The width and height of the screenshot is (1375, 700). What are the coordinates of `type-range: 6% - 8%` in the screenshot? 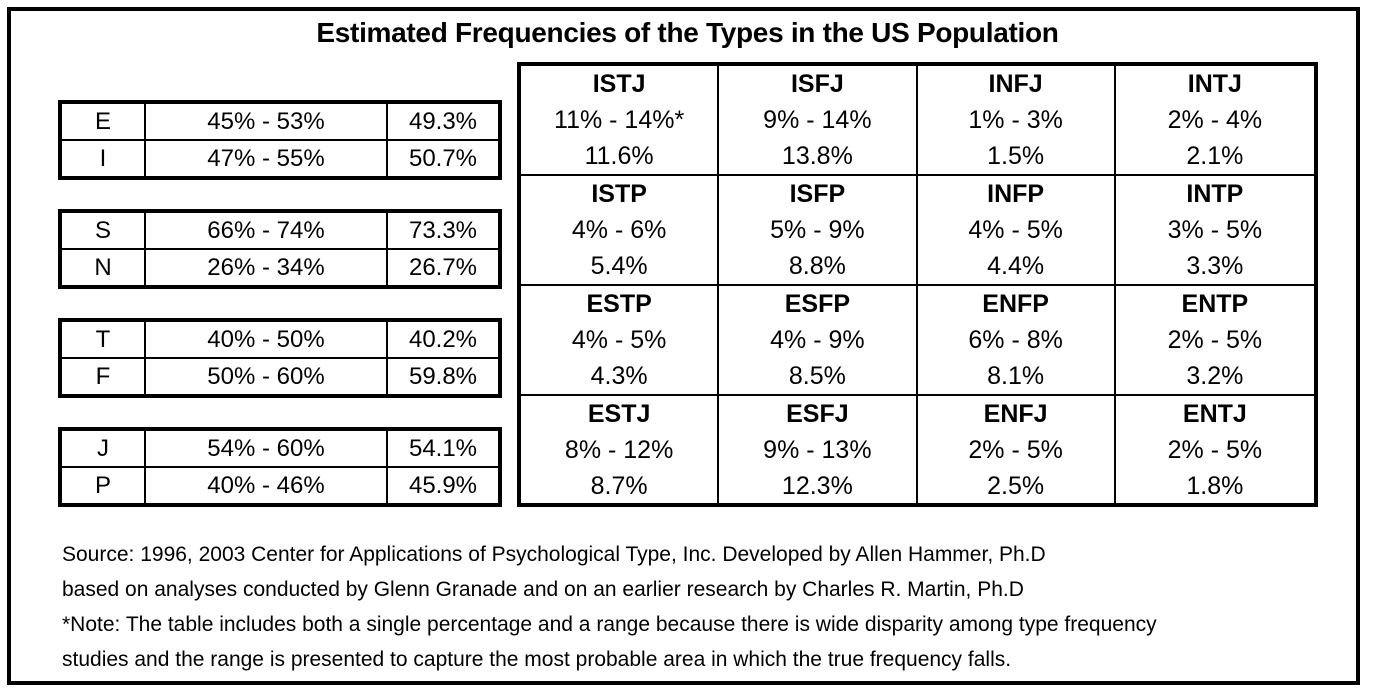 It's located at (1015, 340).